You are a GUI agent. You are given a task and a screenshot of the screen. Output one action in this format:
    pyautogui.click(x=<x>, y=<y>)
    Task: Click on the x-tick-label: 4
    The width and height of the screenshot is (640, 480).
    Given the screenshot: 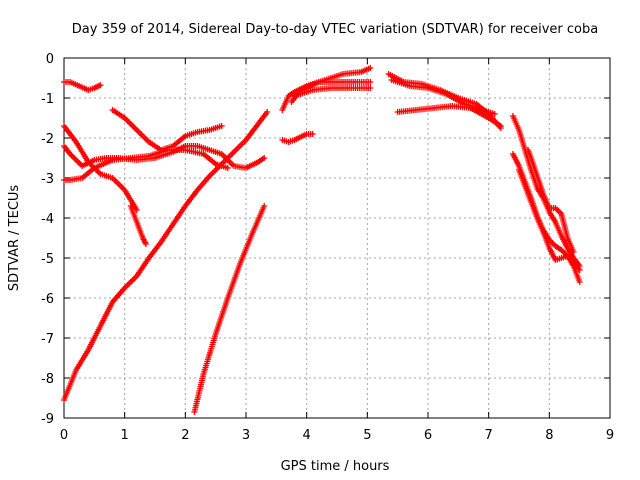 What is the action you would take?
    pyautogui.click(x=307, y=435)
    